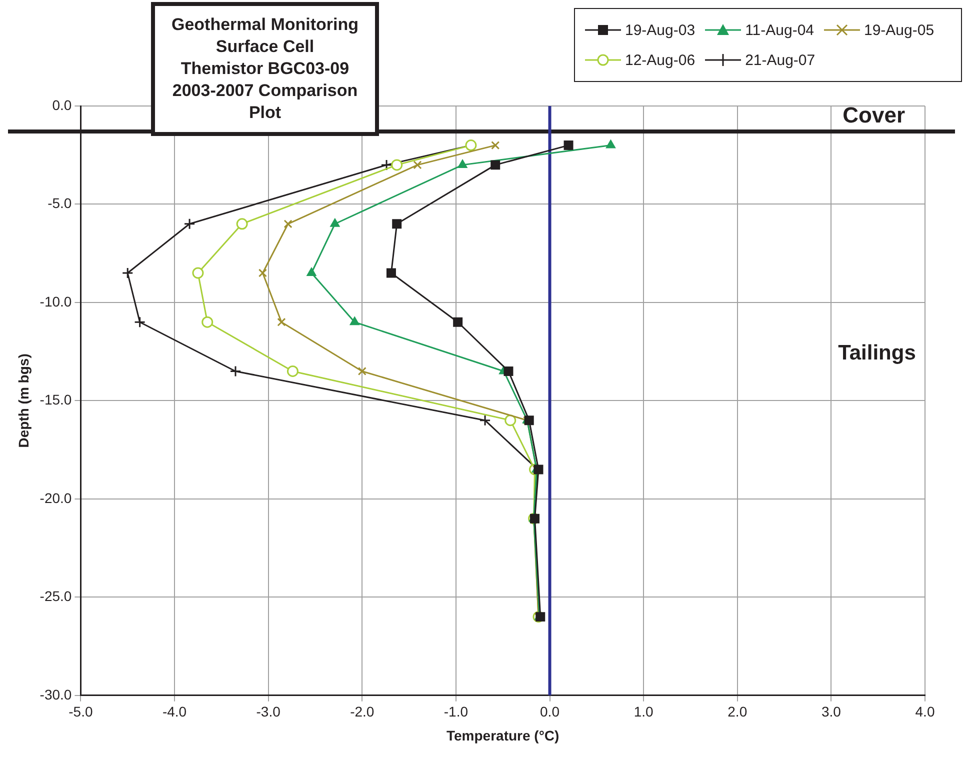  Describe the element at coordinates (62, 104) in the screenshot. I see `y-tick-label: 0.0` at that location.